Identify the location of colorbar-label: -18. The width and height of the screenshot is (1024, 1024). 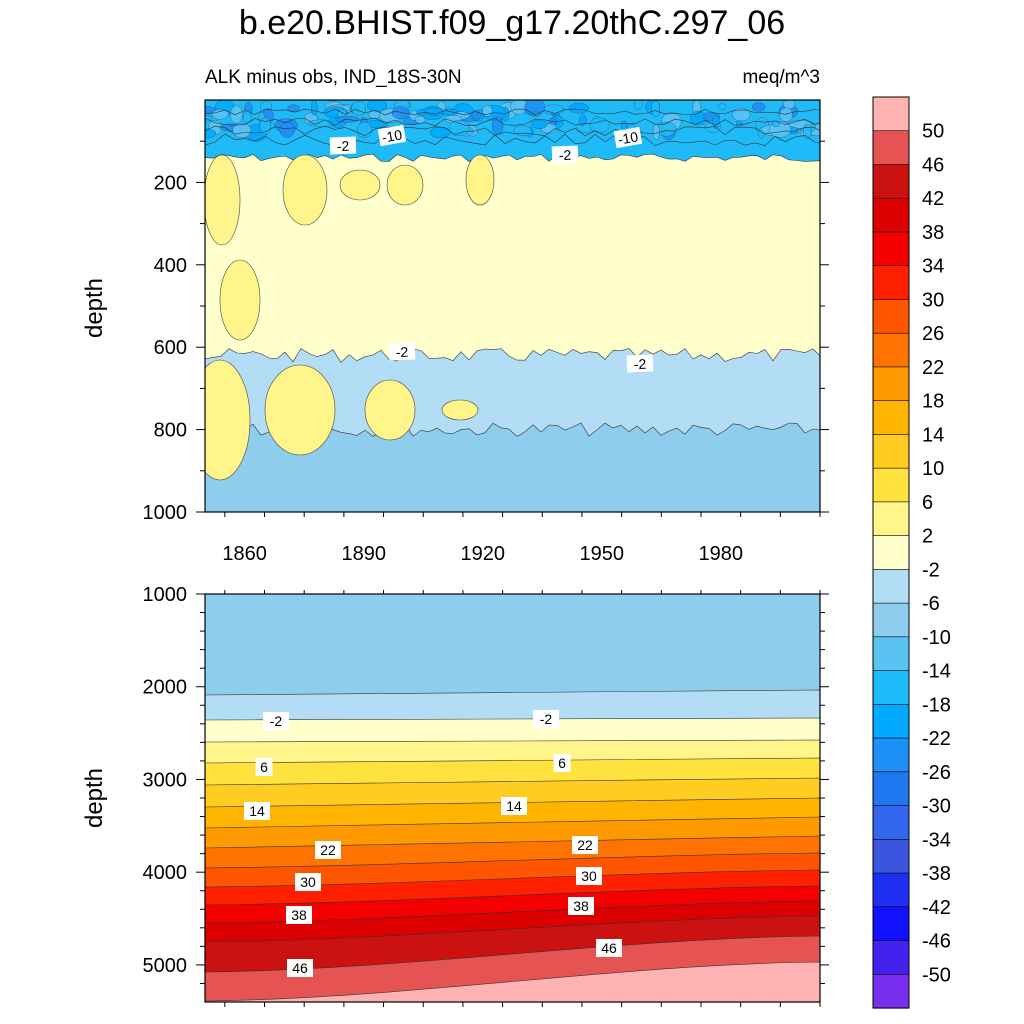
(936, 705).